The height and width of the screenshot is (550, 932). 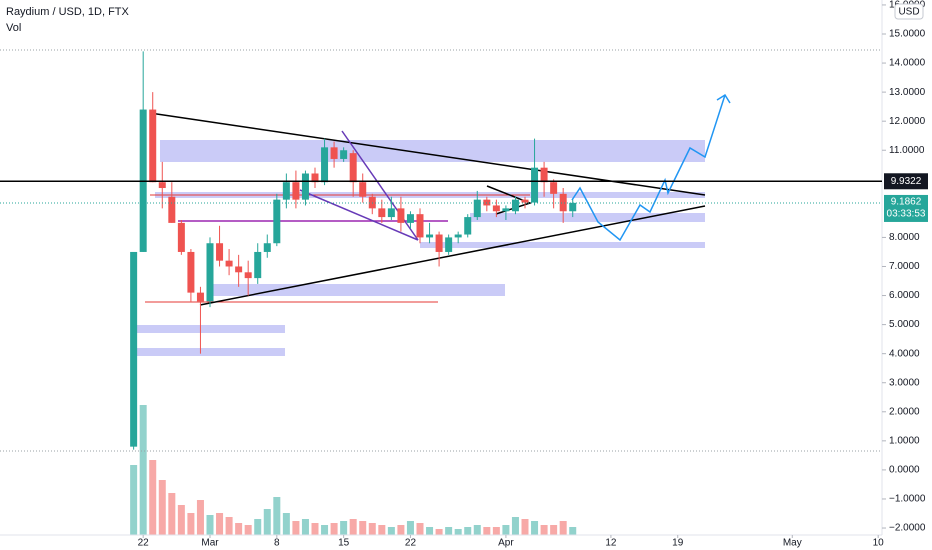 What do you see at coordinates (904, 440) in the screenshot?
I see `y-tick-label: 1.0000` at bounding box center [904, 440].